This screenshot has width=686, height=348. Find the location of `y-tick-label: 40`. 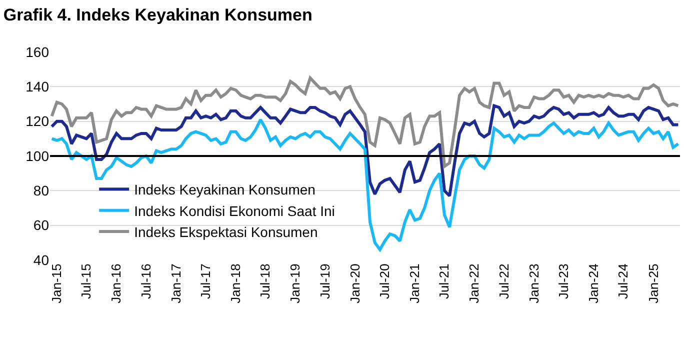

y-tick-label: 40 is located at coordinates (41, 260).